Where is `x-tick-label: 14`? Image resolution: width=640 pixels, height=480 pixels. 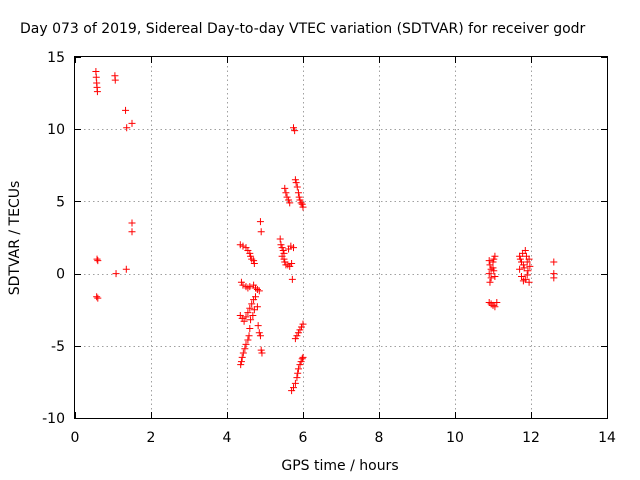
x-tick-label: 14 is located at coordinates (607, 438).